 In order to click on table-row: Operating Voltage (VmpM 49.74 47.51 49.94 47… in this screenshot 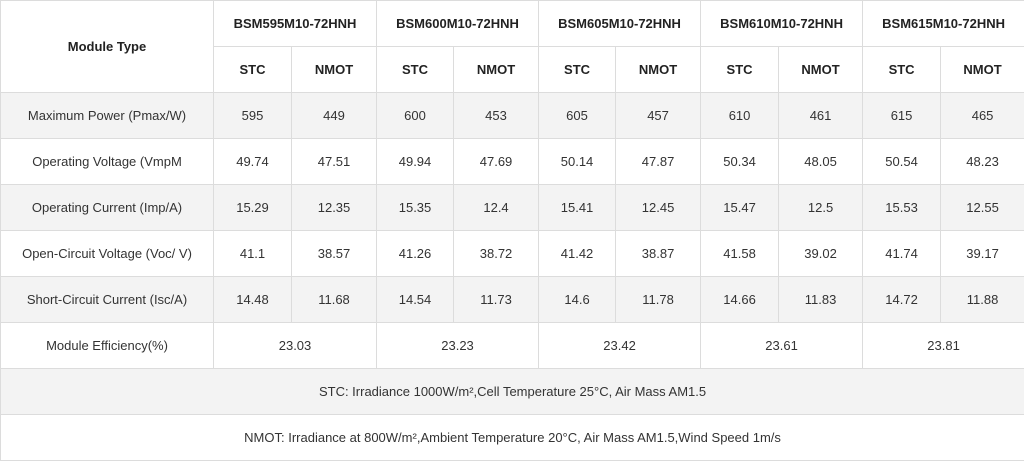, I will do `click(512, 161)`.